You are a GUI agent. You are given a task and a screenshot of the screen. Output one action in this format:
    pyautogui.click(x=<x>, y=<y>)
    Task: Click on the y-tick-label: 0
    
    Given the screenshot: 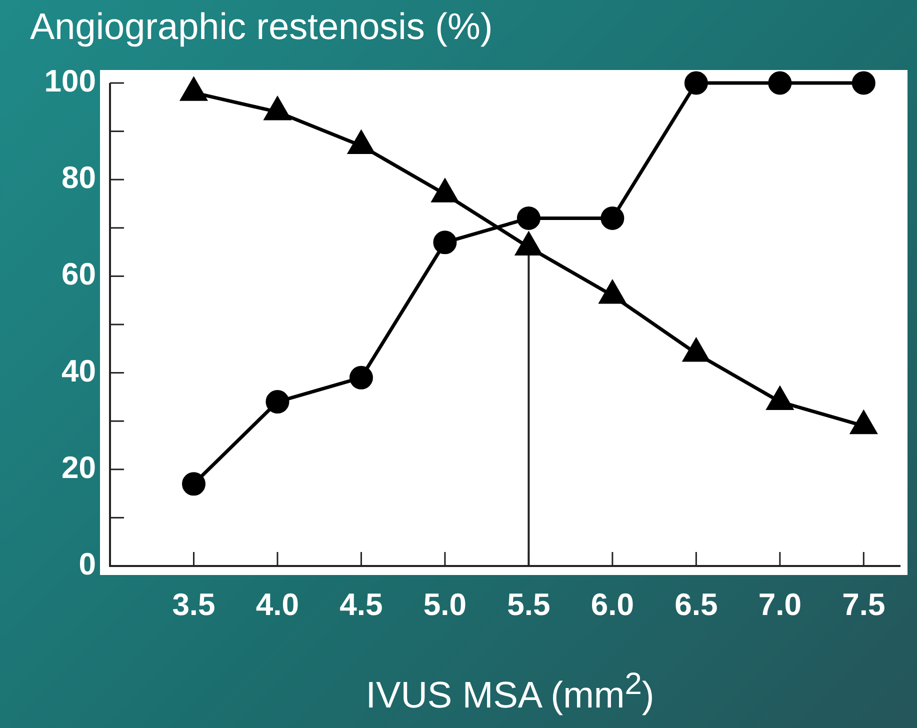 What is the action you would take?
    pyautogui.click(x=87, y=564)
    